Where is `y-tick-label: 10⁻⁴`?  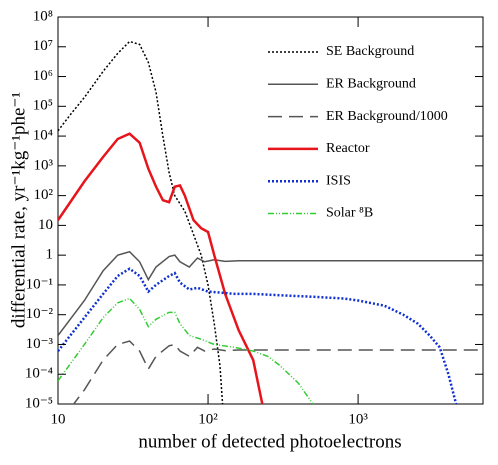
y-tick-label: 10⁻⁴ is located at coordinates (39, 374).